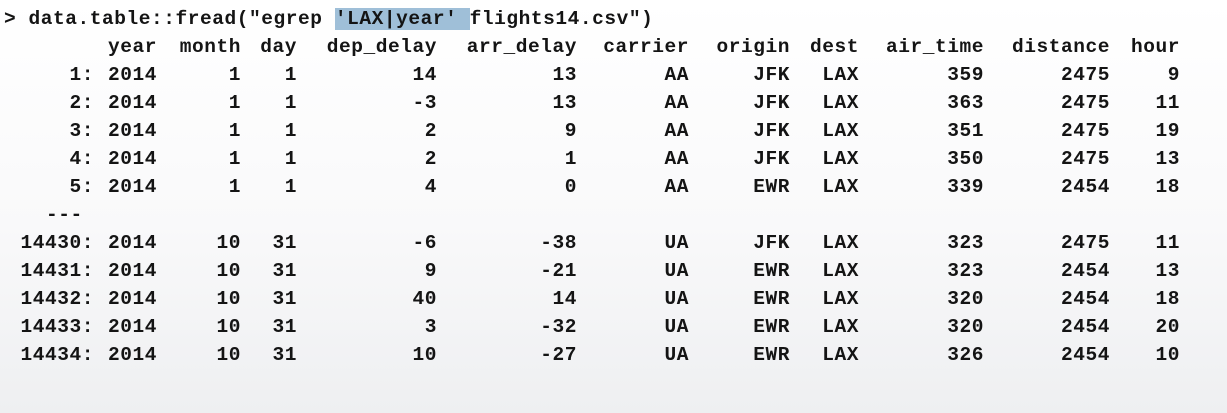  Describe the element at coordinates (81, 75) in the screenshot. I see `row-index: 1:` at that location.